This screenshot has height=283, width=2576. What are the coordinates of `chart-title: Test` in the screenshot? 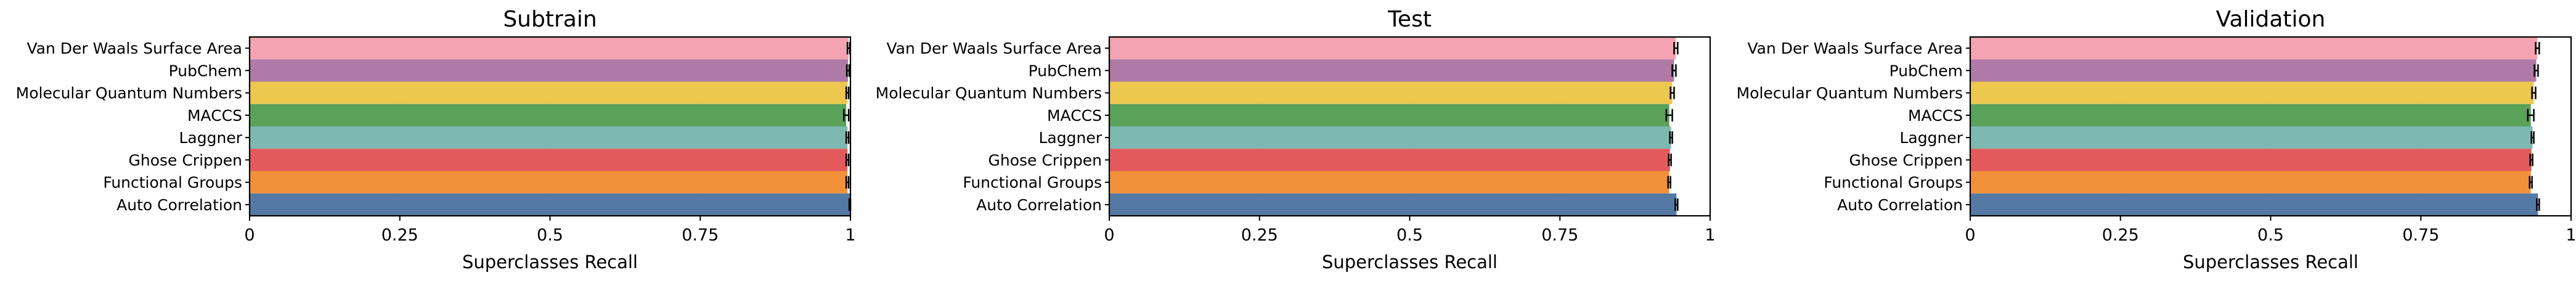 It's located at (1410, 19).